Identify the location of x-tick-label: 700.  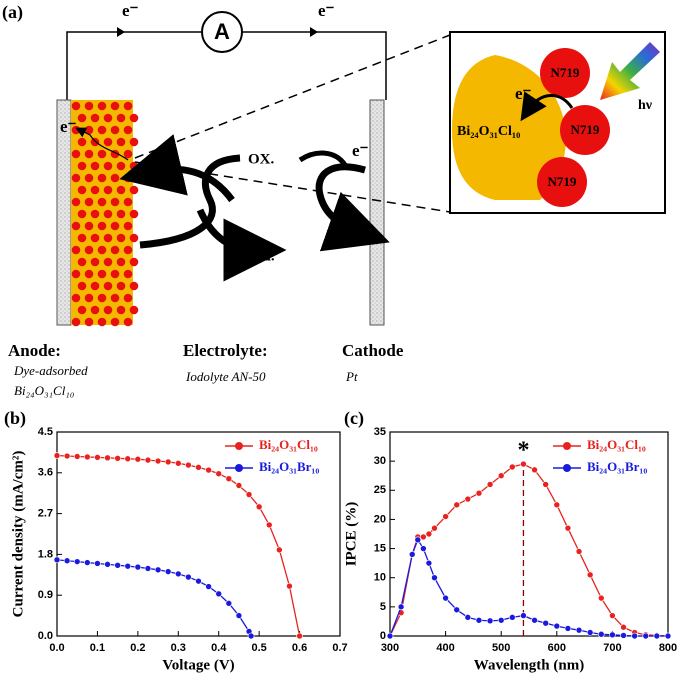
(612, 648).